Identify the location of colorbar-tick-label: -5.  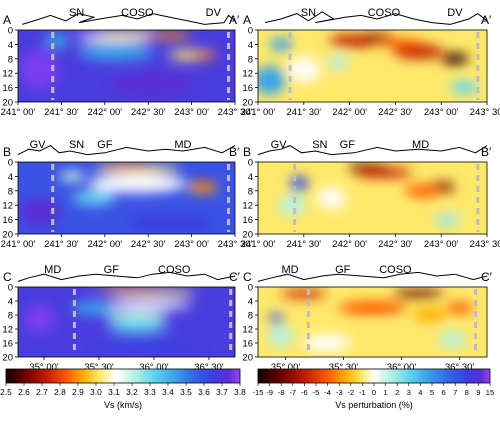
(316, 392).